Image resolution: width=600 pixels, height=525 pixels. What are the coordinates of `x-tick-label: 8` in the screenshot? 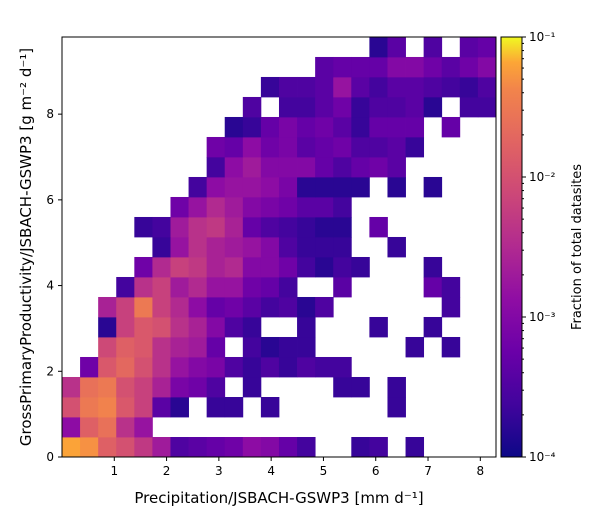 It's located at (480, 471).